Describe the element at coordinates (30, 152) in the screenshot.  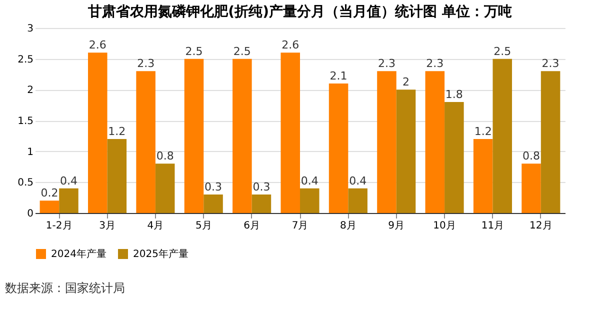
I see `y-tick-label: 1` at that location.